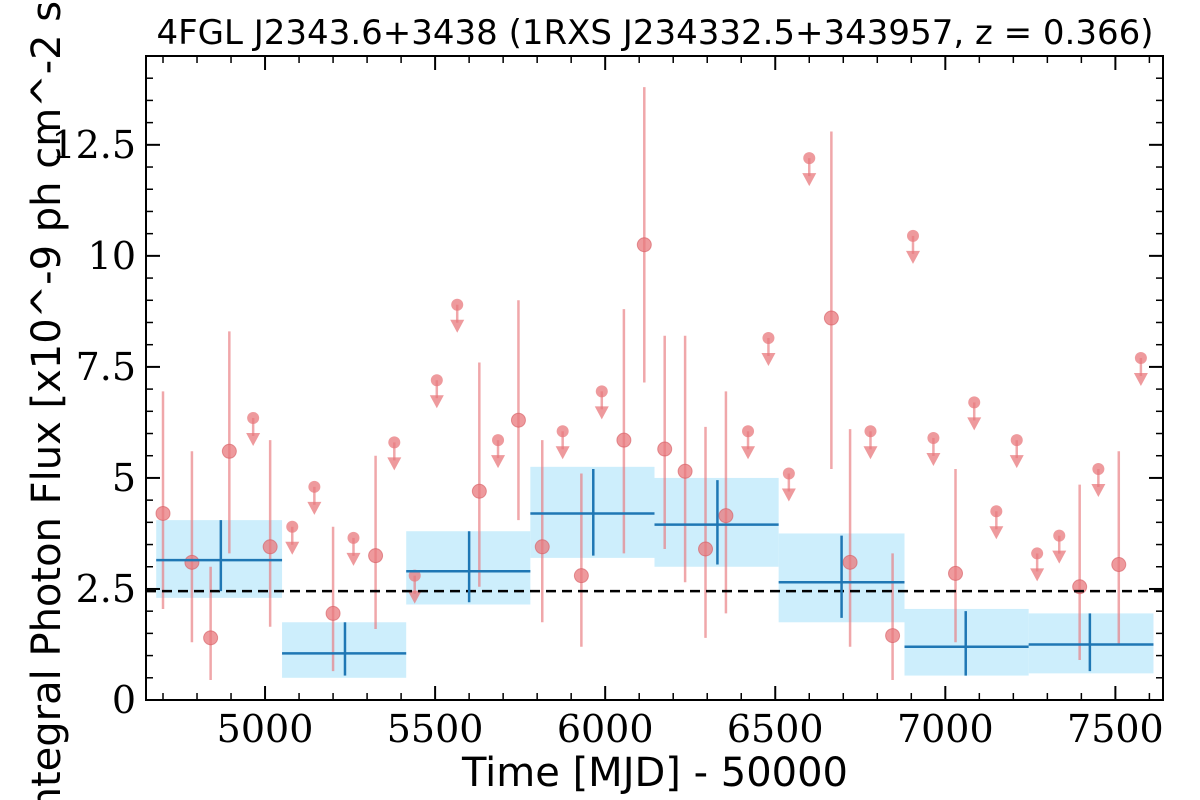 This screenshot has width=1200, height=800. What do you see at coordinates (106, 589) in the screenshot?
I see `y-tick-label: 2.5` at bounding box center [106, 589].